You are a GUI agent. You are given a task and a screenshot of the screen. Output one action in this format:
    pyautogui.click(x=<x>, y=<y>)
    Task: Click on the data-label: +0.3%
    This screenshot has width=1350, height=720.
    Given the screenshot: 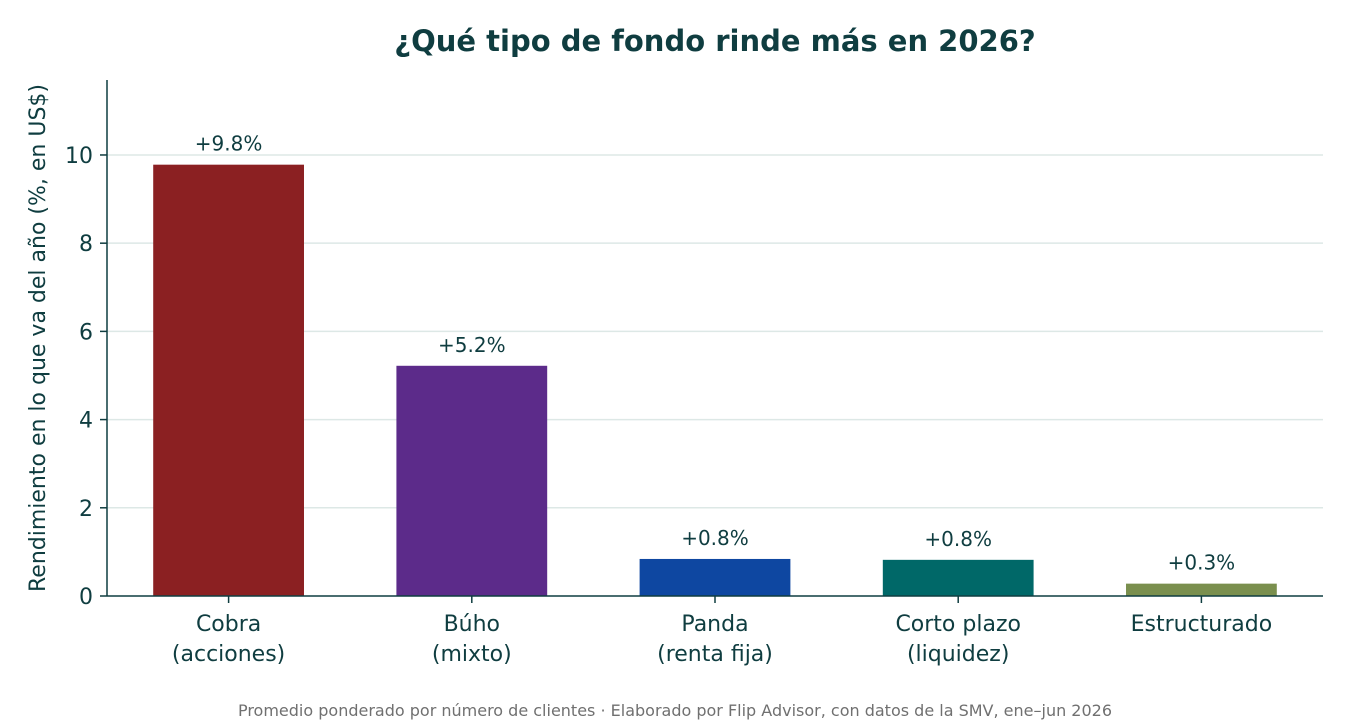 What is the action you would take?
    pyautogui.click(x=1202, y=563)
    